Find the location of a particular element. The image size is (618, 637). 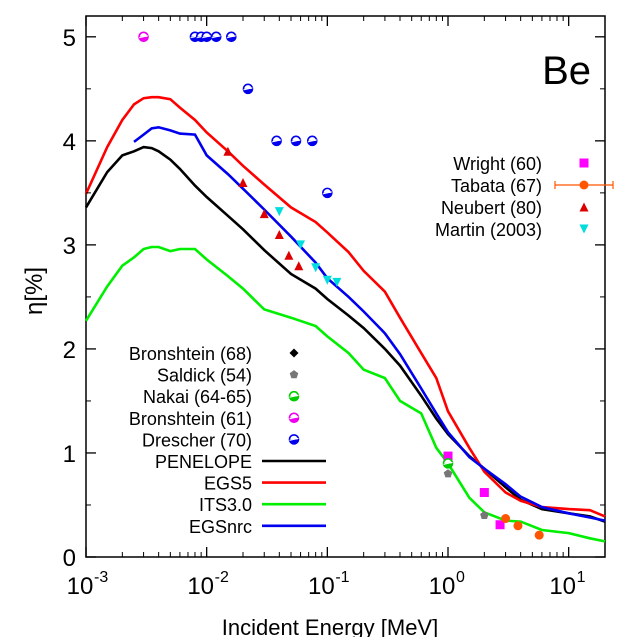

legend-label: Nakai (64-65) is located at coordinates (197, 397).